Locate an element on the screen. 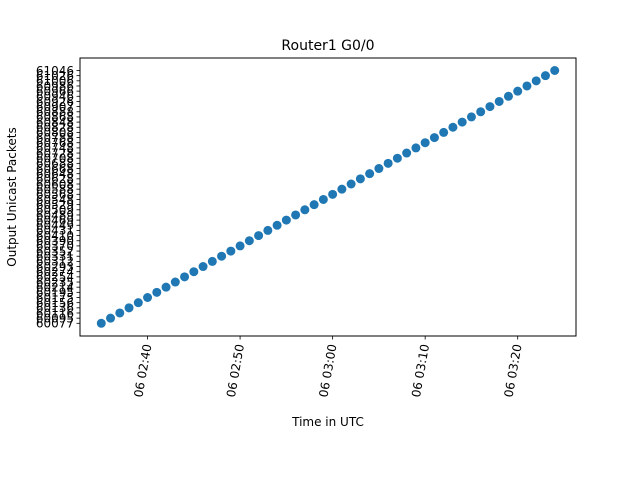  y-tick-label: 60788 is located at coordinates (55, 138).